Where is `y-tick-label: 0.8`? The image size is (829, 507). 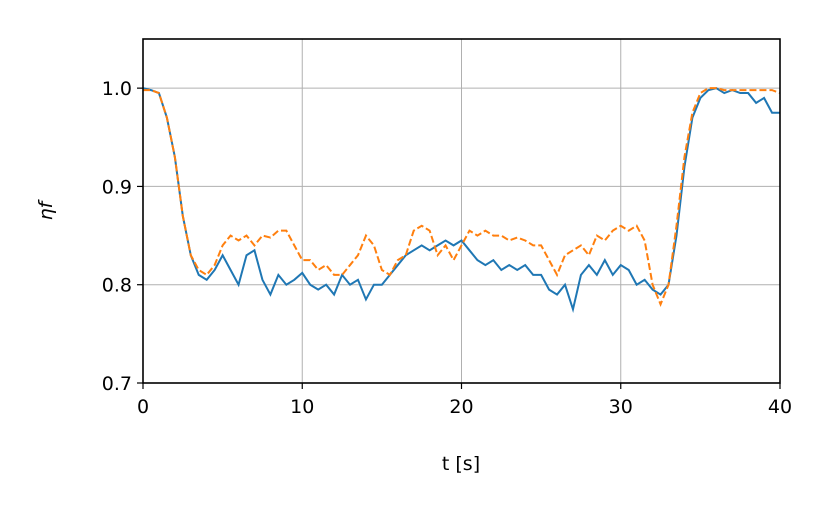
y-tick-label: 0.8 is located at coordinates (117, 286).